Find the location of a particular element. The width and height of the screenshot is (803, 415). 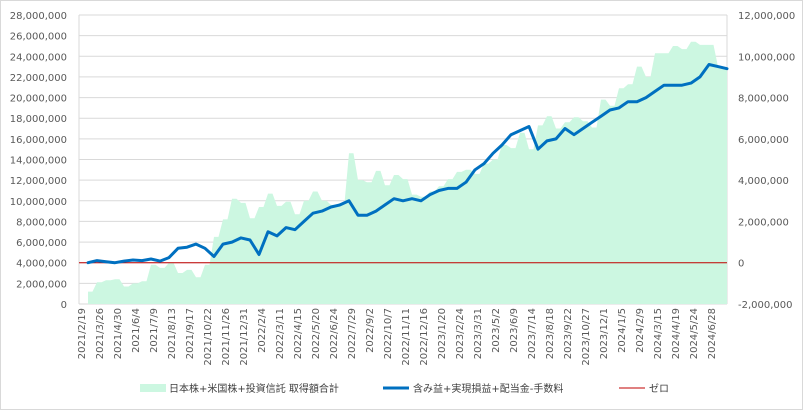

left-tick-label-8: 16,000,000 is located at coordinates (38, 140).